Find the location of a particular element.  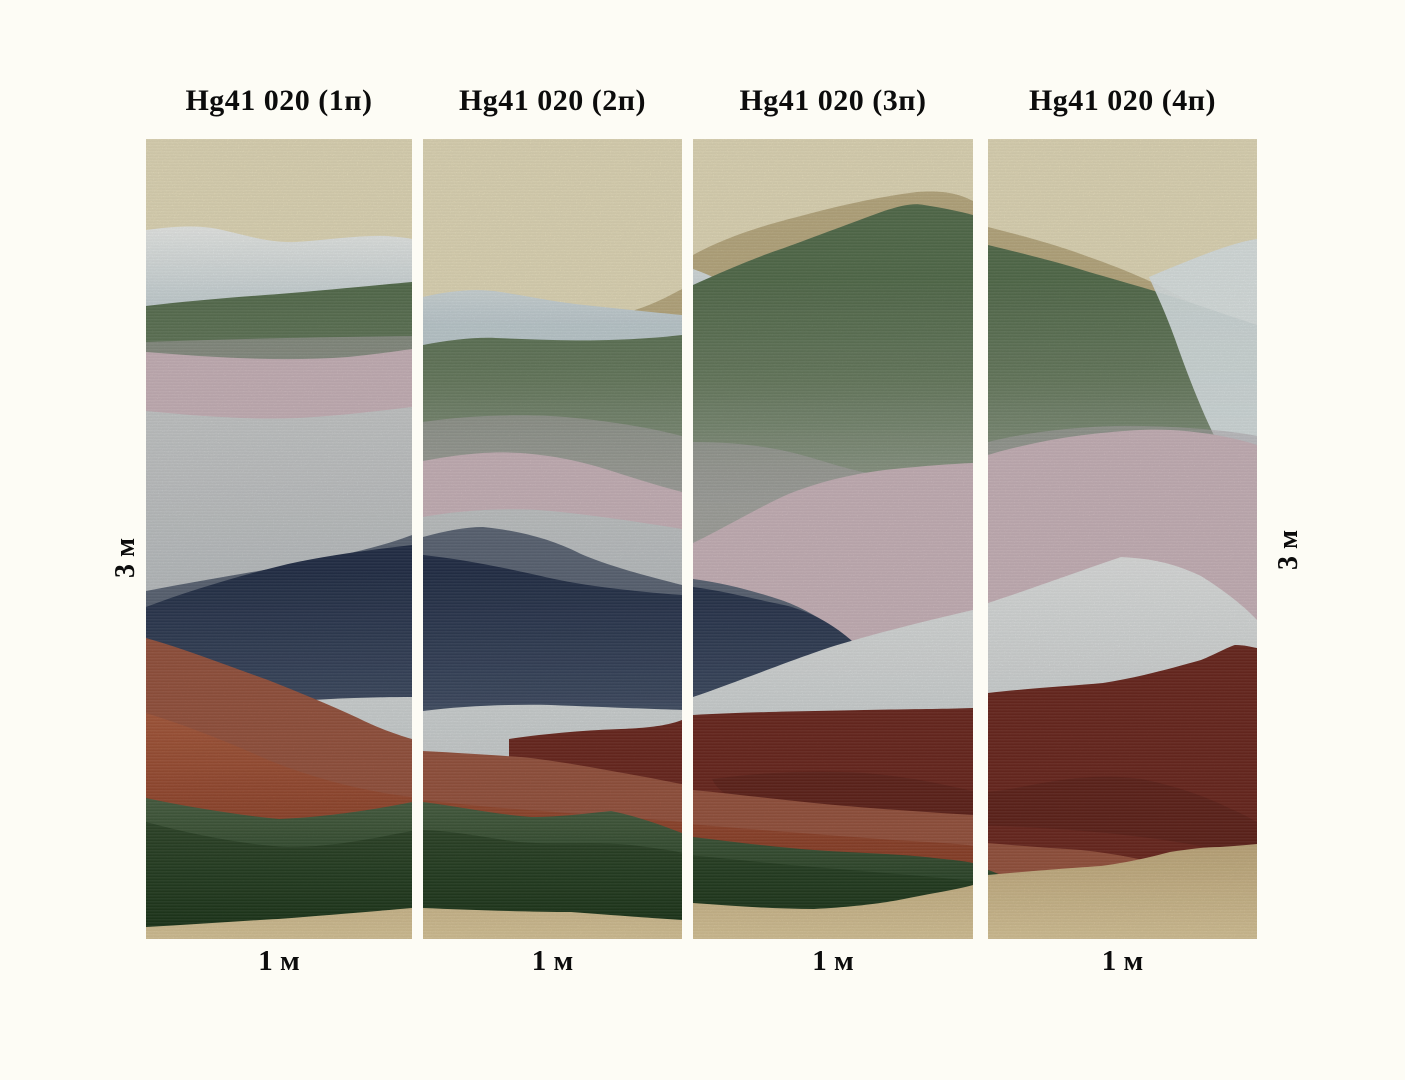

mural-strip-3-image is located at coordinates (833, 539).